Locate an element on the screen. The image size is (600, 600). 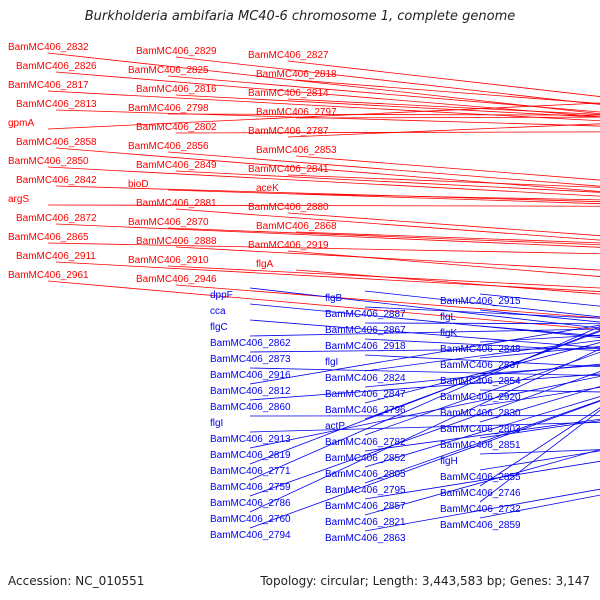
gene-label: dppF is located at coordinates (221, 295).